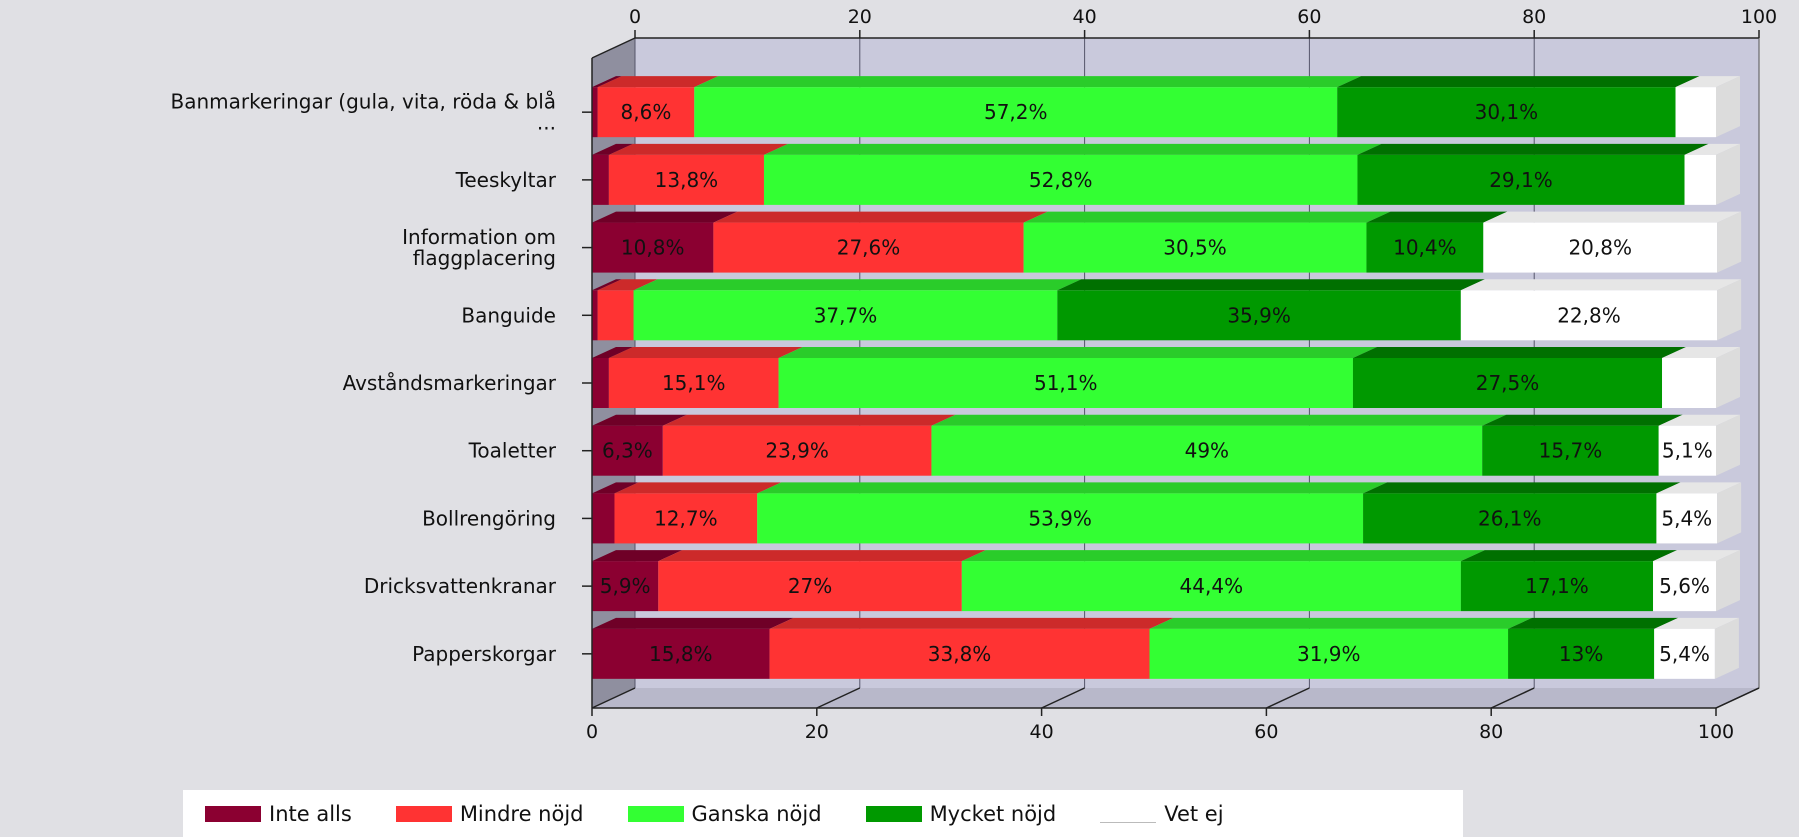 This screenshot has width=1799, height=837. I want to click on data-label: 33,8%, so click(960, 654).